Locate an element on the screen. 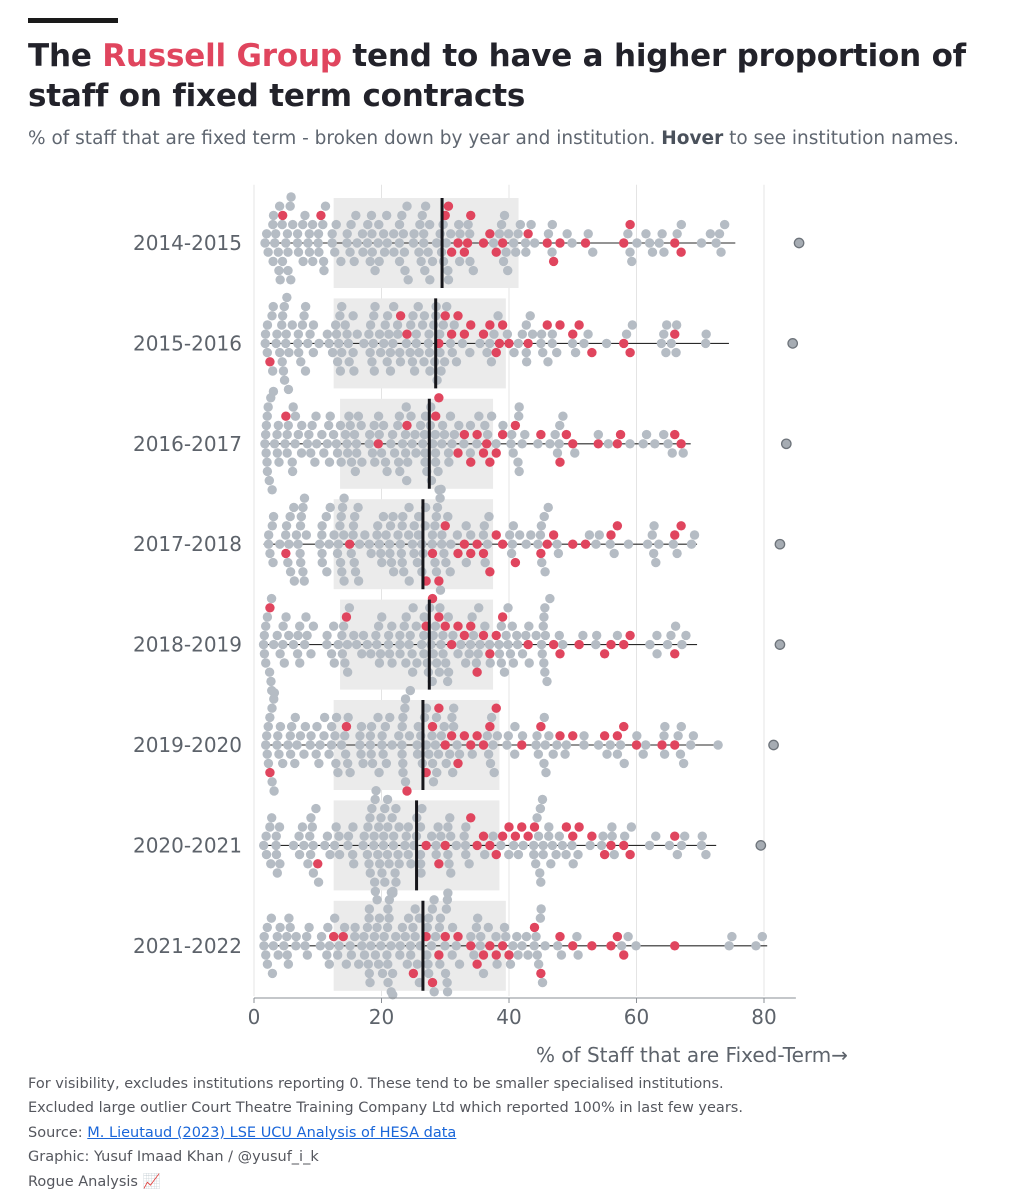 This screenshot has width=1022, height=1200. russell-point-2017-2018 is located at coordinates (439, 581).